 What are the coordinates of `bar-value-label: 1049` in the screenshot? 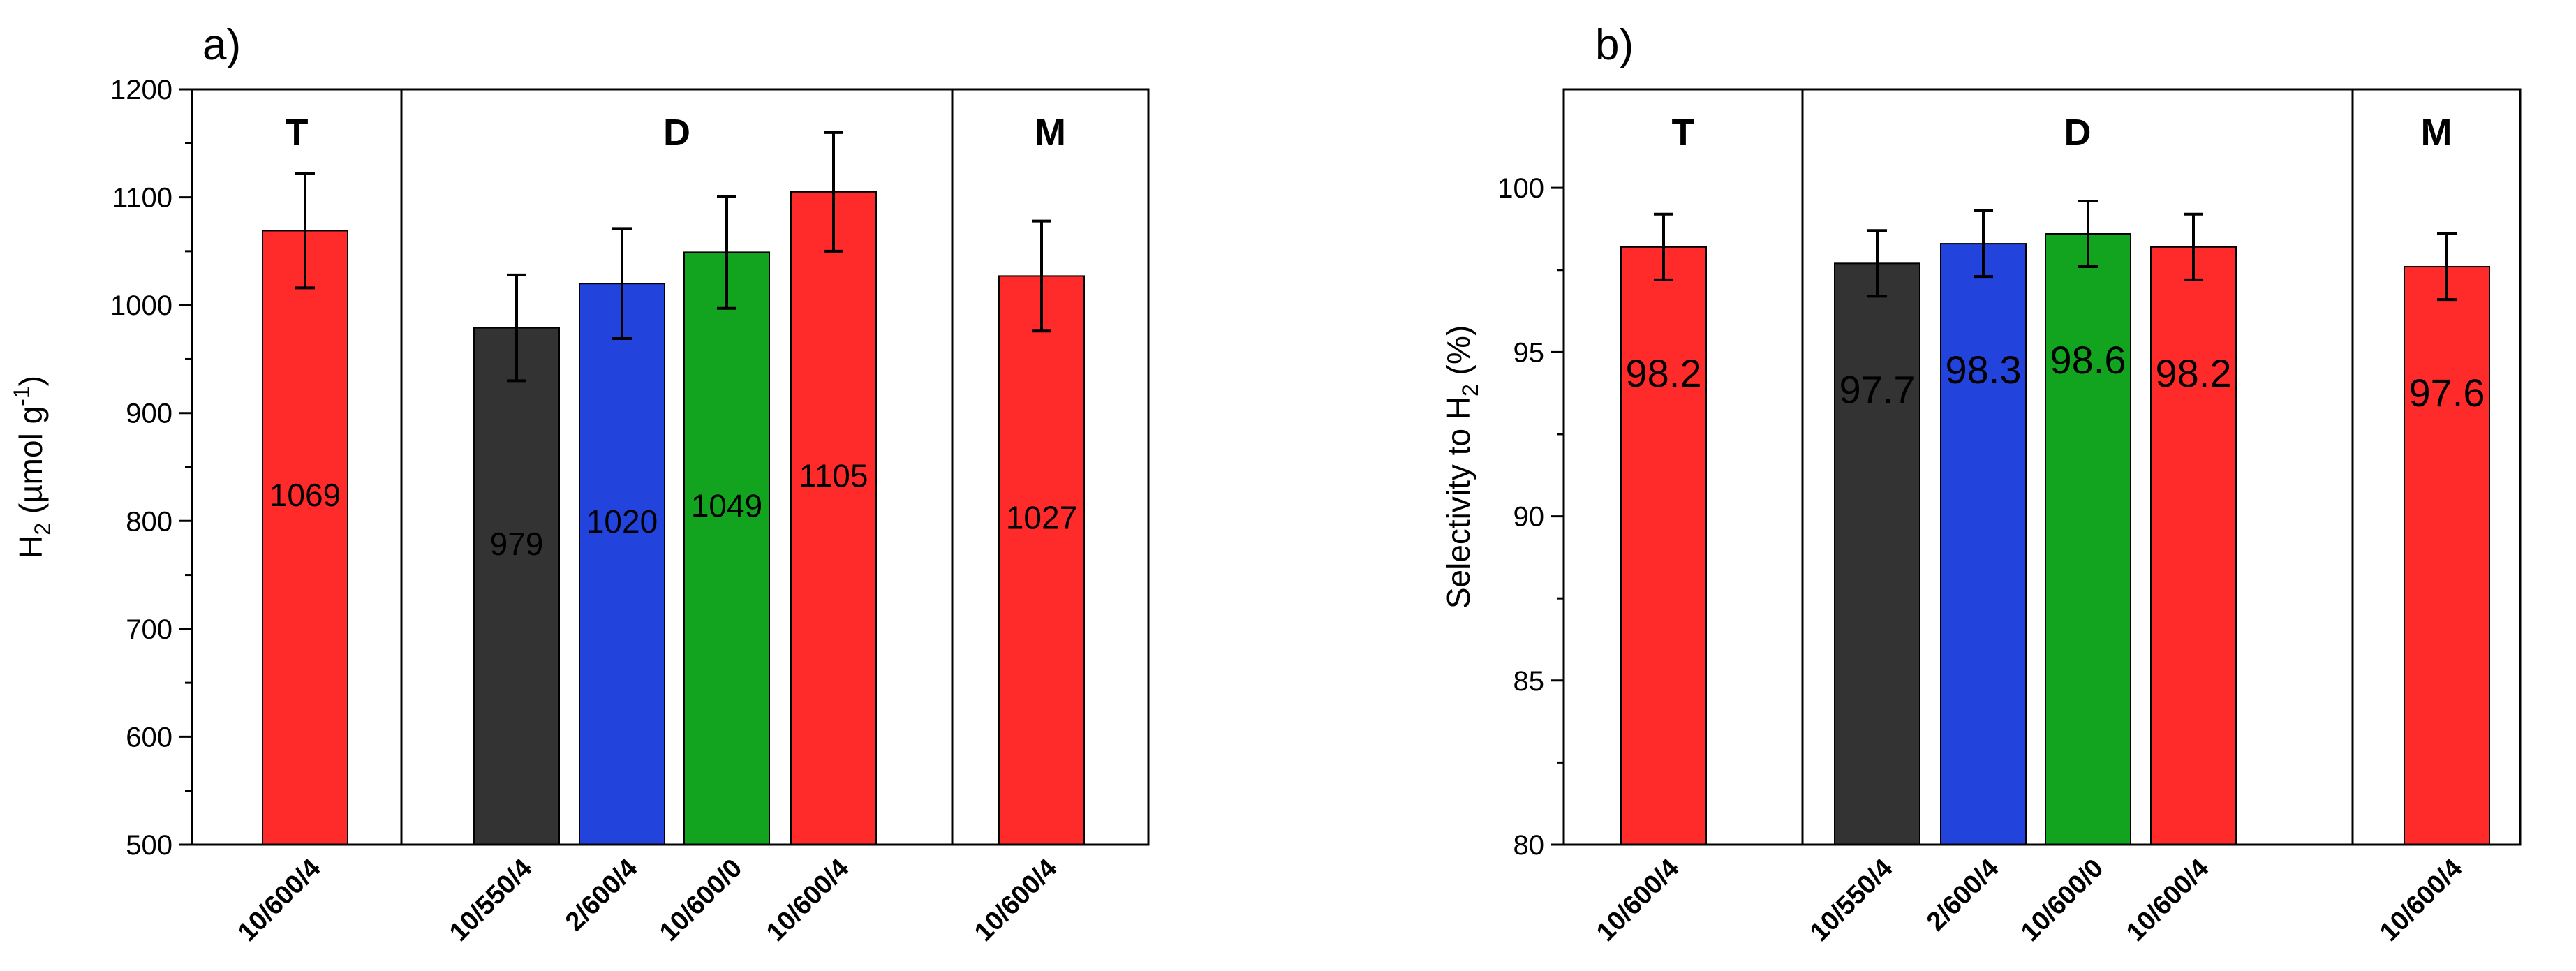 It's located at (726, 506).